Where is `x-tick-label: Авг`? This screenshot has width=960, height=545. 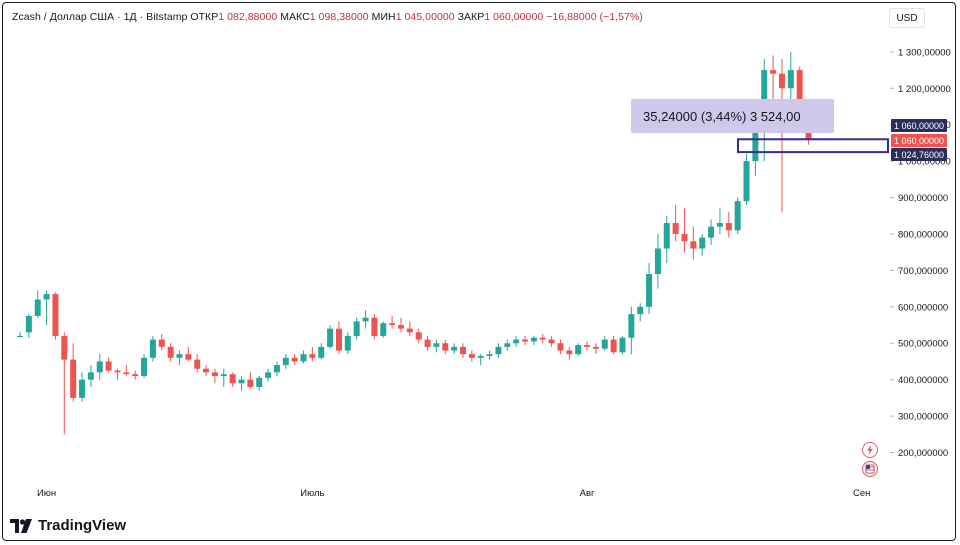
x-tick-label: Авг is located at coordinates (587, 493).